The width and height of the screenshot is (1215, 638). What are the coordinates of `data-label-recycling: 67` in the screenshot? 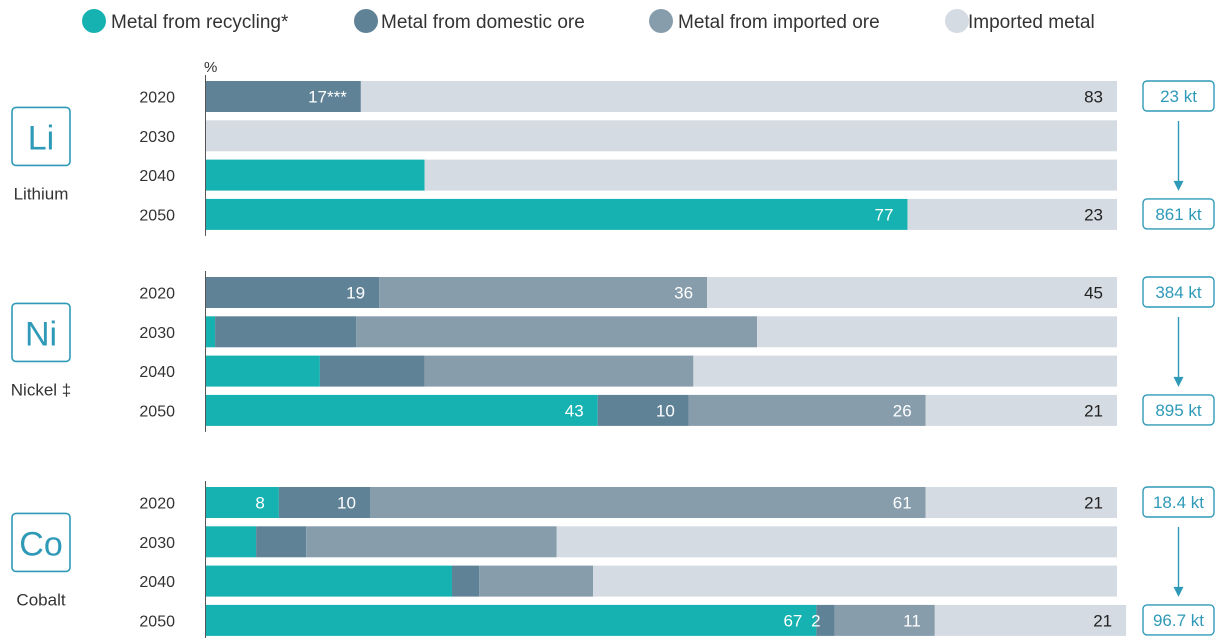 It's located at (792, 620).